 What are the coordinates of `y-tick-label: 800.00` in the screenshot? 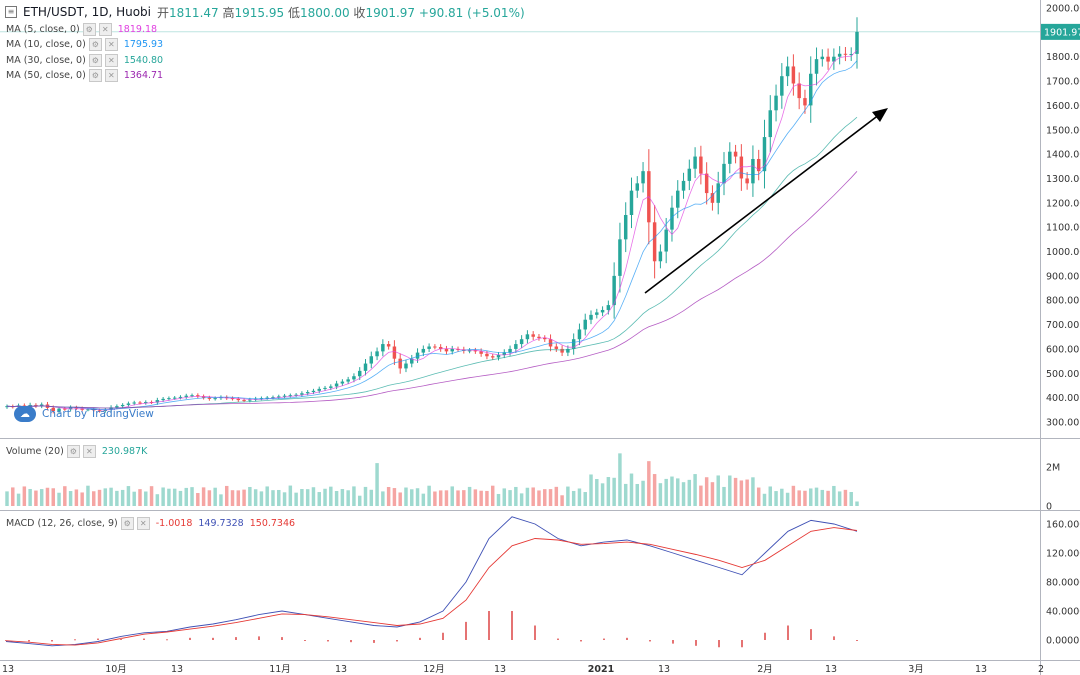 It's located at (1062, 301).